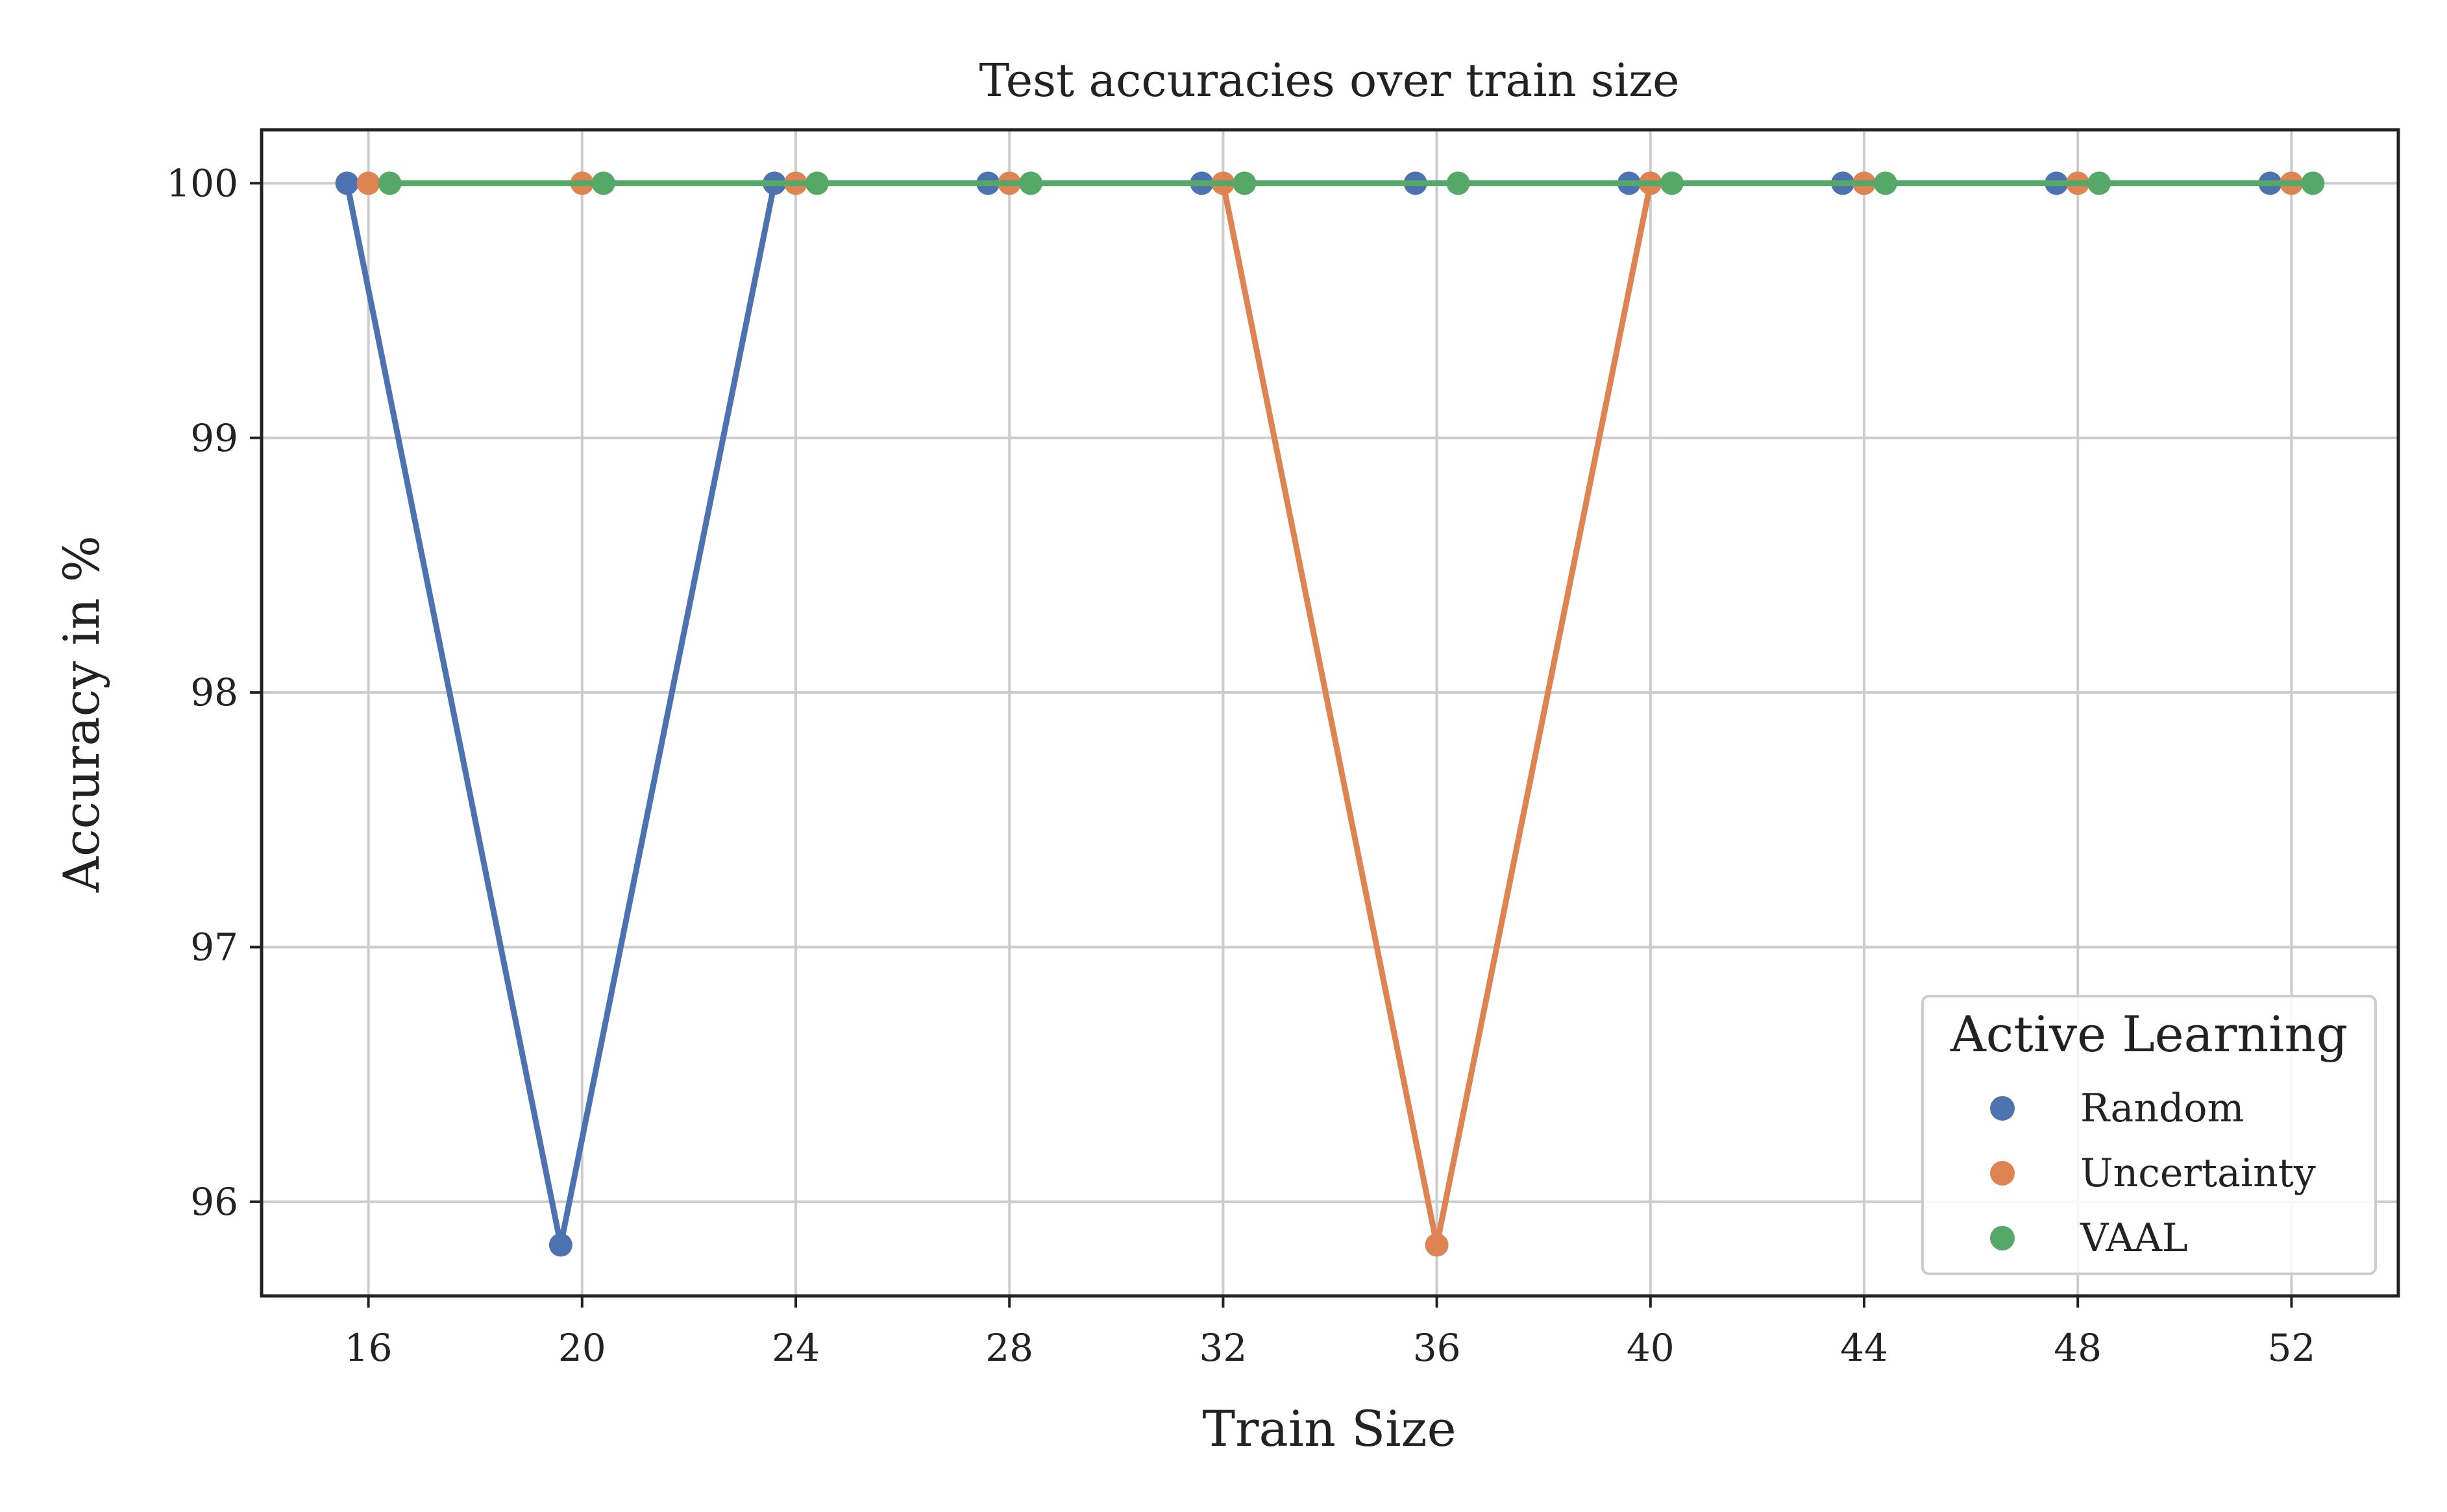  Describe the element at coordinates (2134, 1238) in the screenshot. I see `legend-label-vaal: VAAL` at that location.